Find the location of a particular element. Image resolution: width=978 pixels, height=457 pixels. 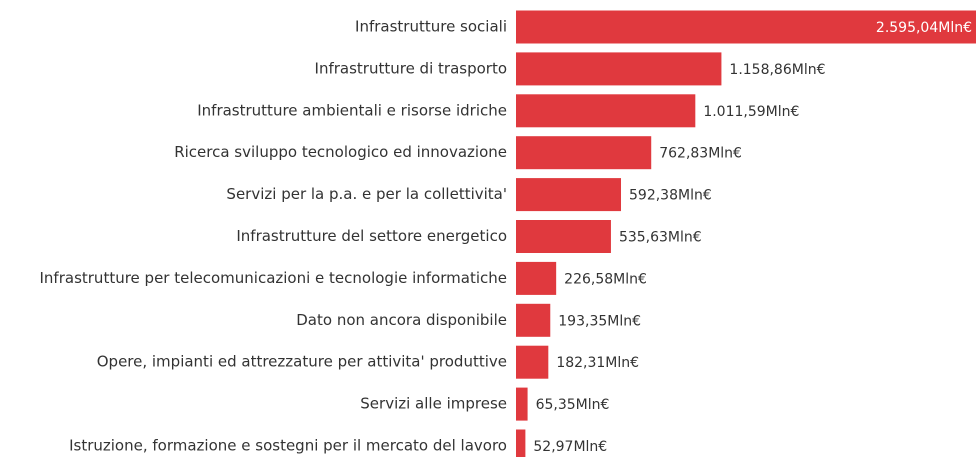

value-label: 52,97Mln€ is located at coordinates (570, 447).